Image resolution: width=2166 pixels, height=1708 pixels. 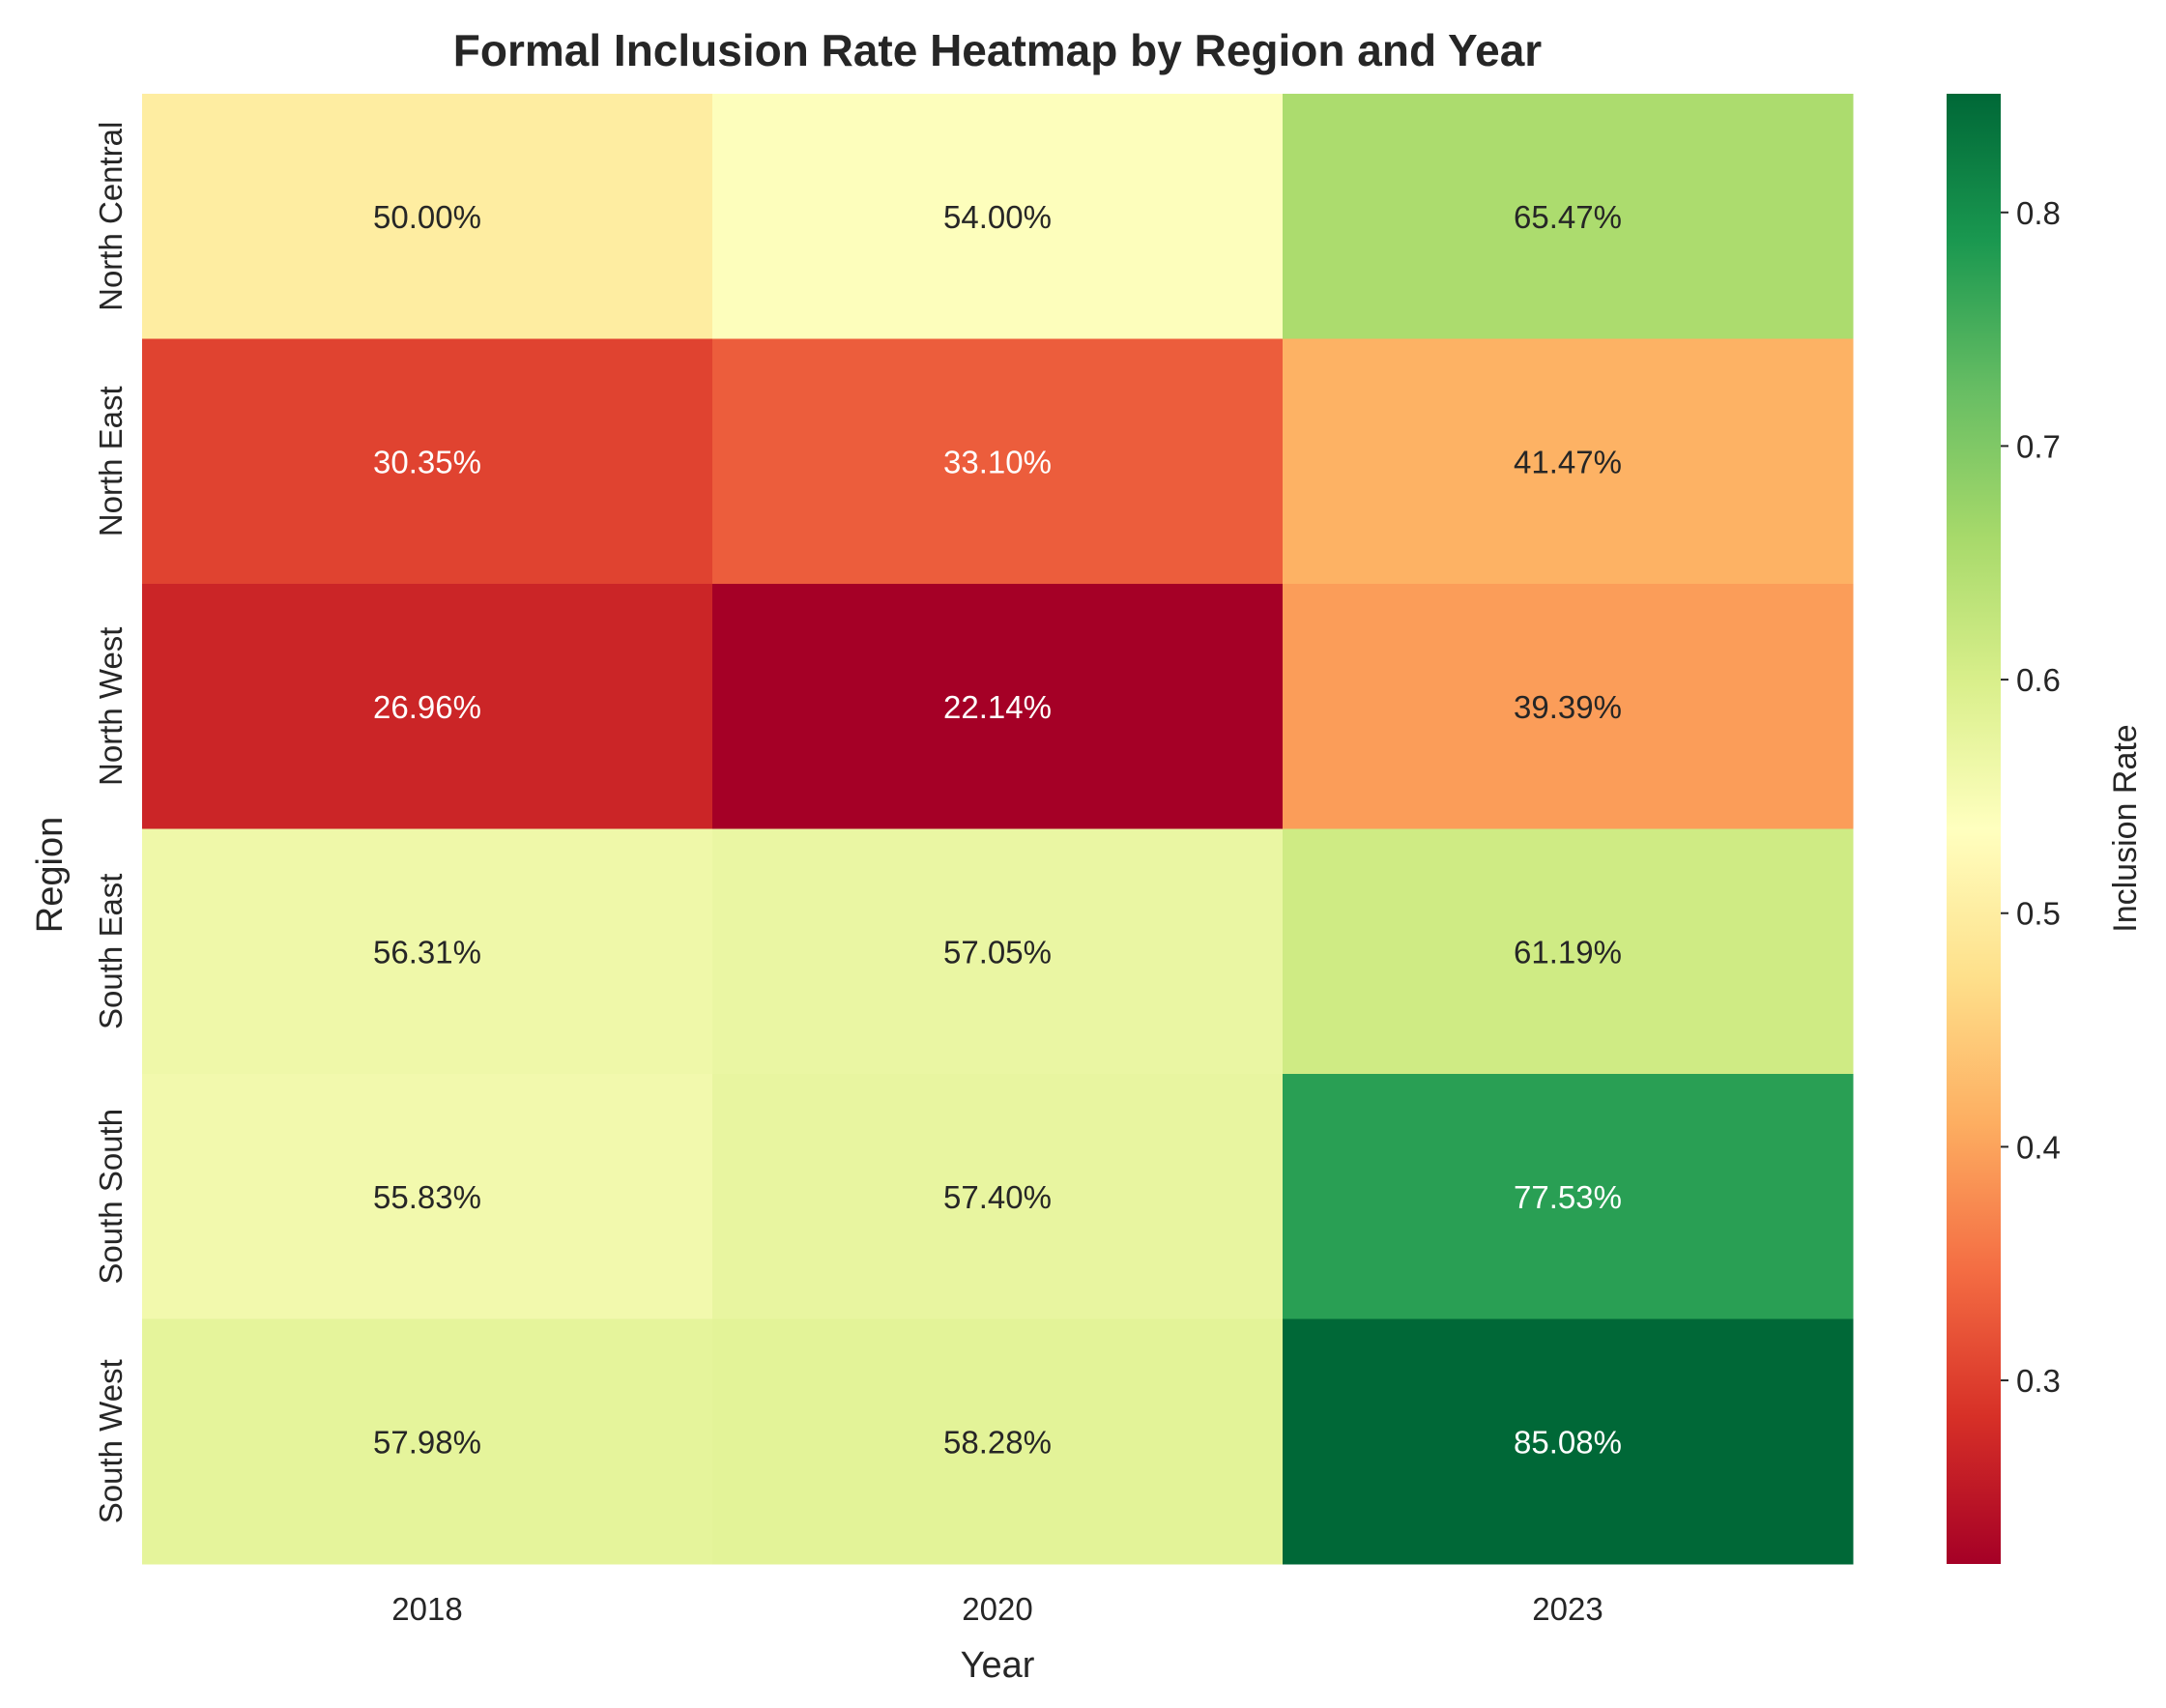 I want to click on colorbar-tick-label: 0.4, so click(x=2038, y=1147).